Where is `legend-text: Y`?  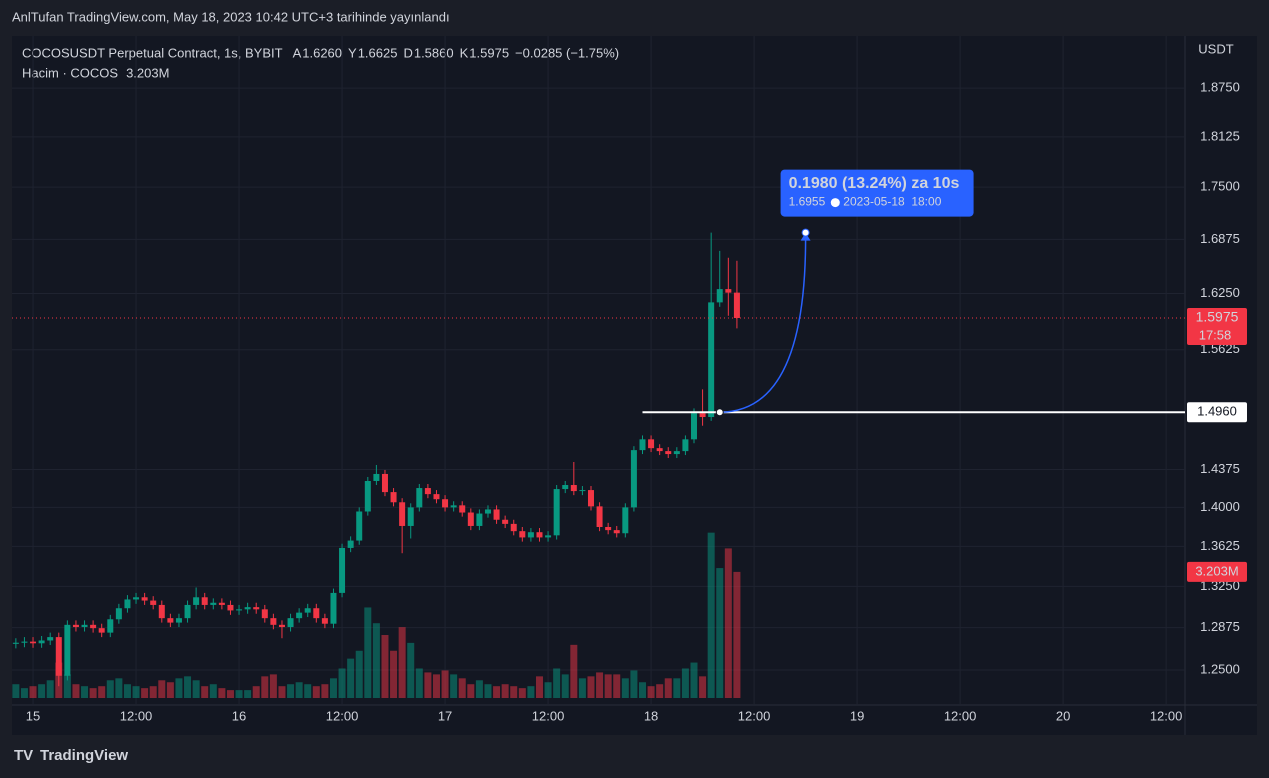 legend-text: Y is located at coordinates (352, 52).